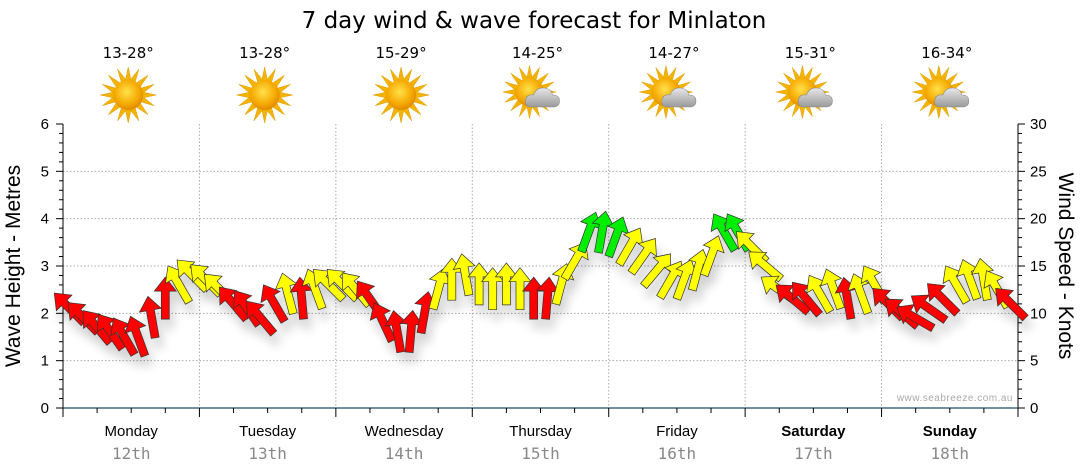 Image resolution: width=1080 pixels, height=475 pixels. I want to click on date-label: 17th, so click(813, 453).